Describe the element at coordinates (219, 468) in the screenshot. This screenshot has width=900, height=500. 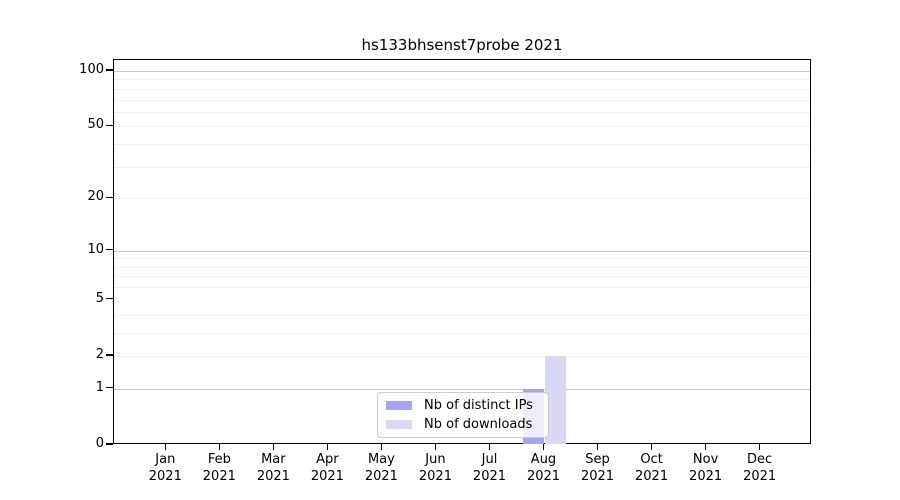
I see `x-axis-label: Feb 2021` at that location.